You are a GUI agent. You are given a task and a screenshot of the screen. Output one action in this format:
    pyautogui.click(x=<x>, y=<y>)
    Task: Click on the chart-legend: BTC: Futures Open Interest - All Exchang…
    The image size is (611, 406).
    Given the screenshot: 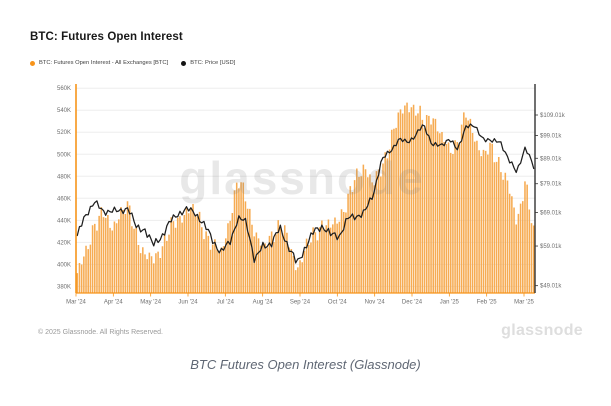 What is the action you would take?
    pyautogui.click(x=132, y=63)
    